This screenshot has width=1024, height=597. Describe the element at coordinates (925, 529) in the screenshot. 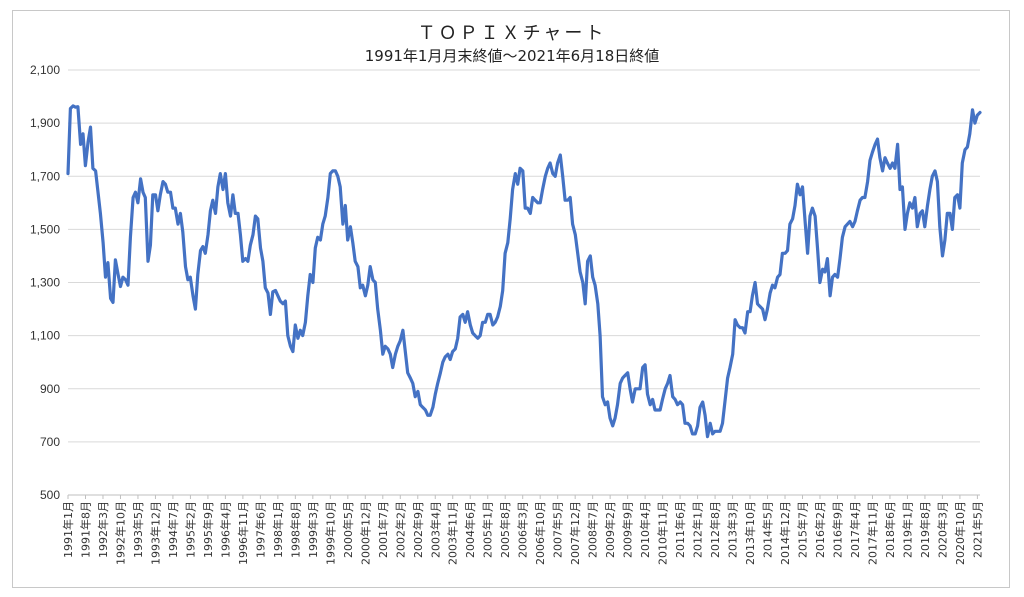

I see `x-tick-label: 2019年8月` at that location.